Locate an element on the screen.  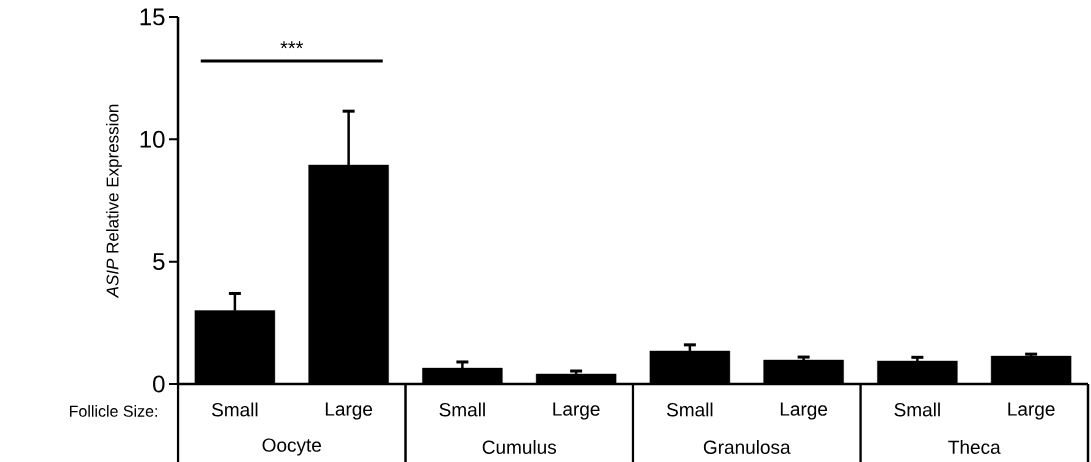
text: Theca is located at coordinates (974, 447).